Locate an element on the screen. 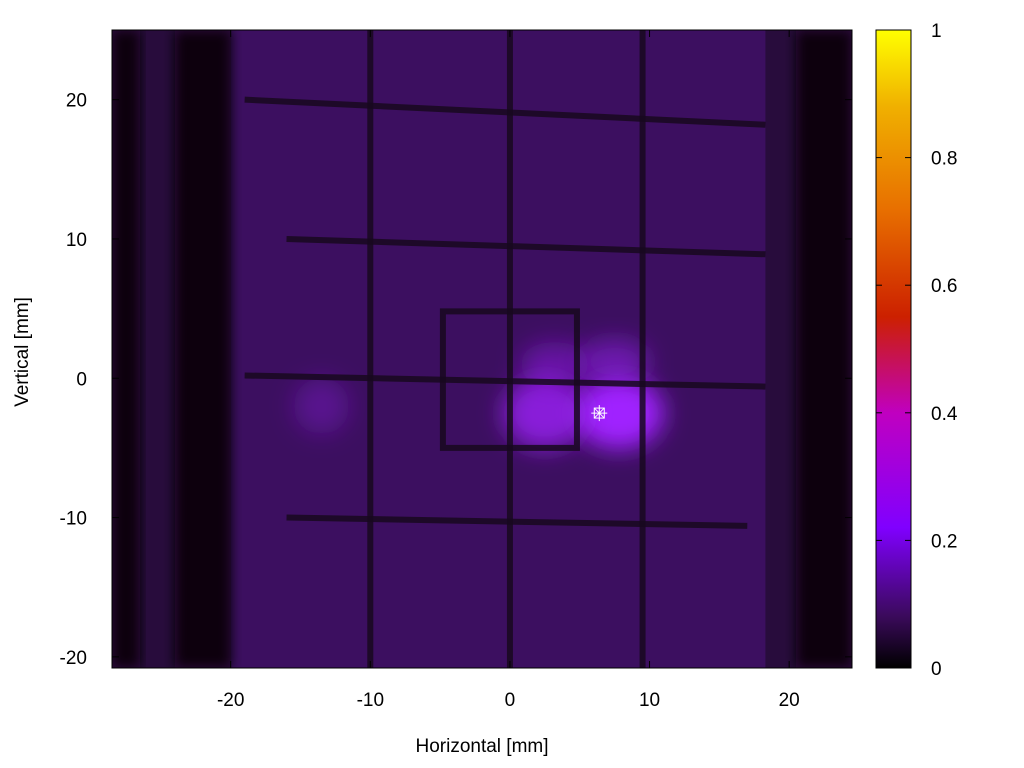 The height and width of the screenshot is (768, 1024). x-tick-label: -20 is located at coordinates (230, 700).